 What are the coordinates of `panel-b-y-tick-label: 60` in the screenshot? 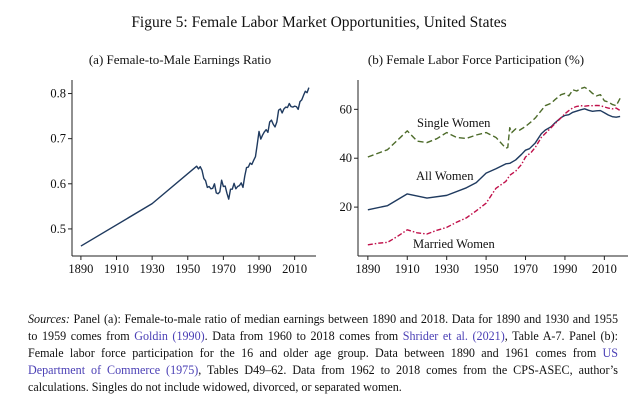 It's located at (346, 109).